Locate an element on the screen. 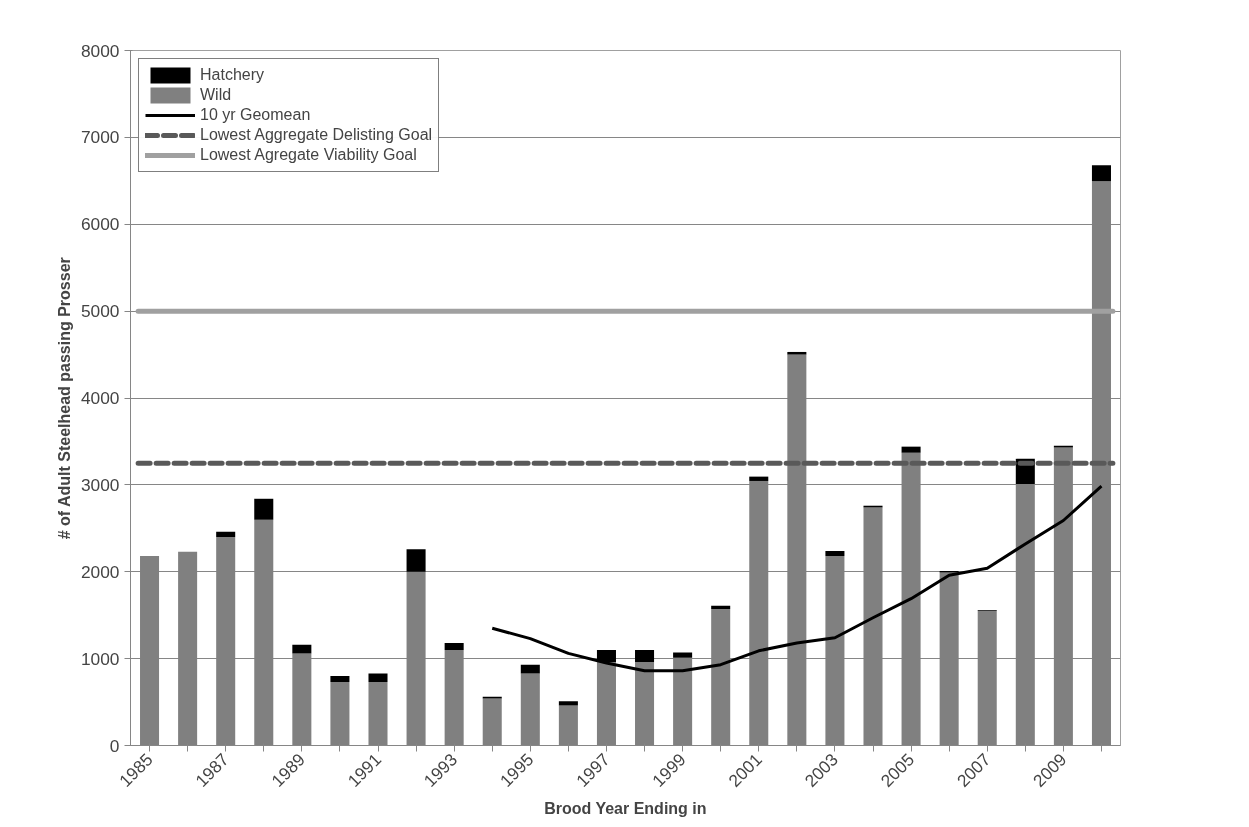 This screenshot has height=827, width=1249. y-tick-label: 2000 is located at coordinates (100, 571).